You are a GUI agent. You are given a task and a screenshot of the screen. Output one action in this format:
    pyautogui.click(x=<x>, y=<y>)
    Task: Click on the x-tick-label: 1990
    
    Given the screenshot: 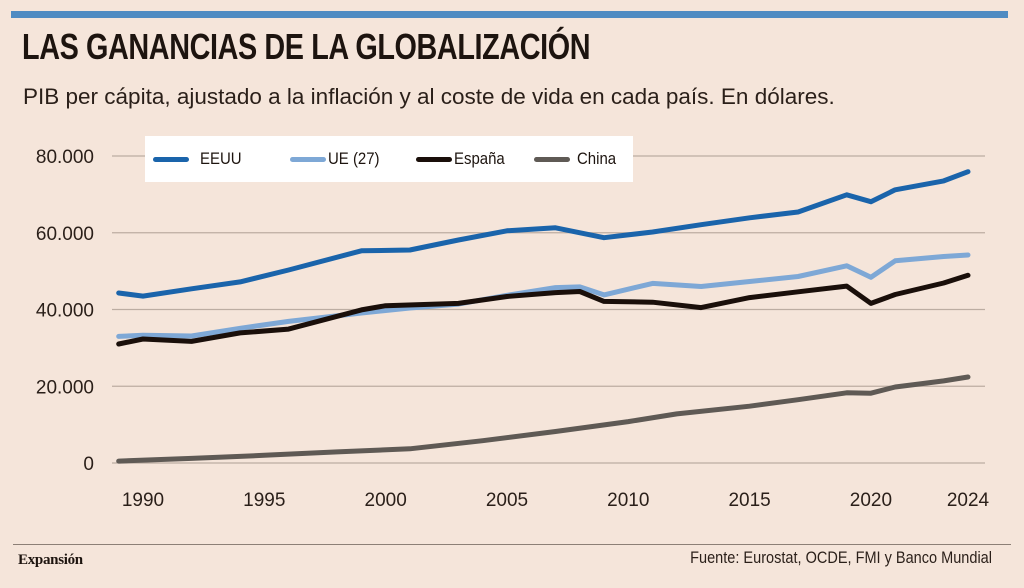 What is the action you would take?
    pyautogui.click(x=143, y=500)
    